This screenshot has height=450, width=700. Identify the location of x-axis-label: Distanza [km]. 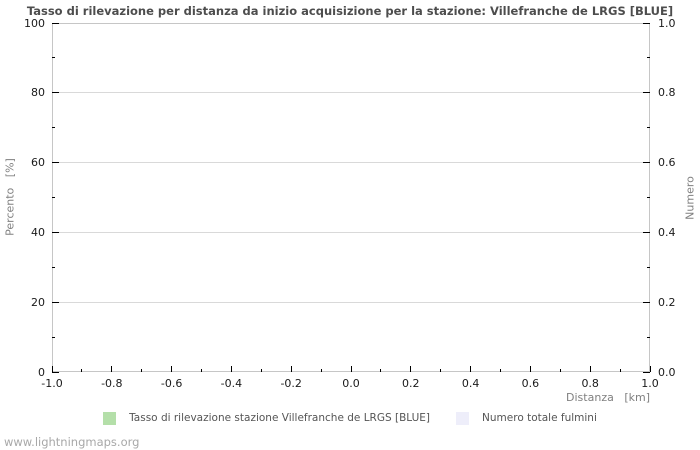
(608, 397).